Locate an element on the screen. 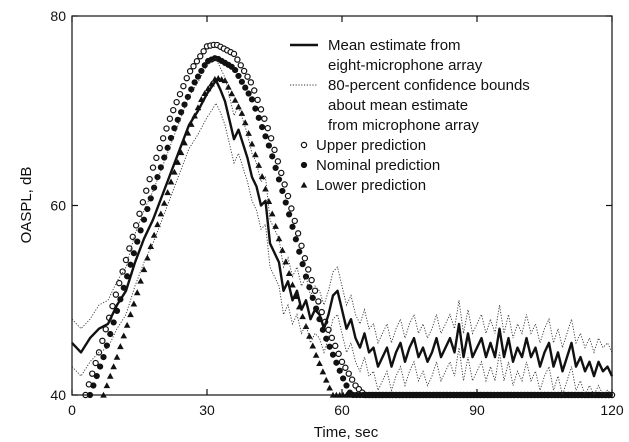 The height and width of the screenshot is (442, 629). y-axis-title: OASPL, dB is located at coordinates (26, 205).